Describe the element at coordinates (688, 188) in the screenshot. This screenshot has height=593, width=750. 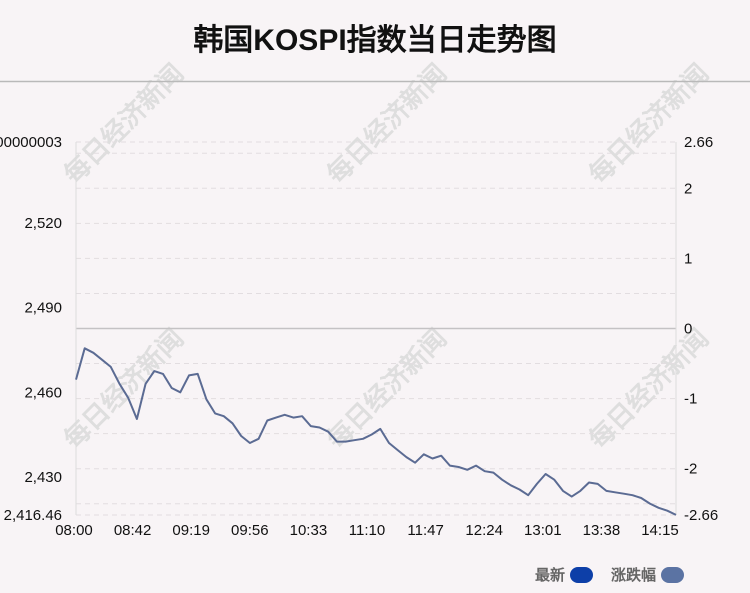
I see `right-axis-tick-label: 2` at that location.